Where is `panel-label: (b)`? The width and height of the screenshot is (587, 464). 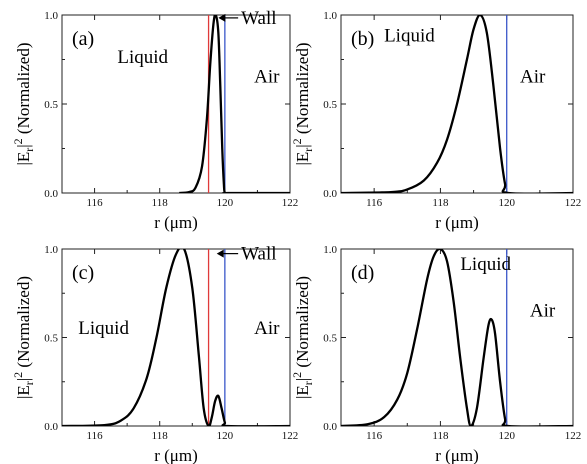
panel-label: (b) is located at coordinates (362, 39).